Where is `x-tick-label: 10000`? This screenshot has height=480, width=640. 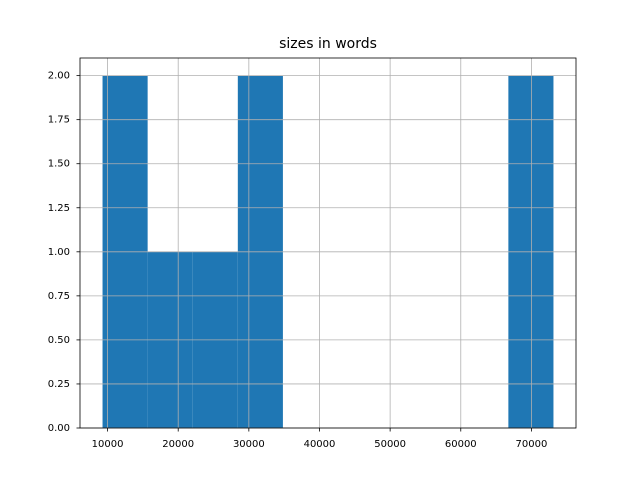 x-tick-label: 10000 is located at coordinates (108, 444).